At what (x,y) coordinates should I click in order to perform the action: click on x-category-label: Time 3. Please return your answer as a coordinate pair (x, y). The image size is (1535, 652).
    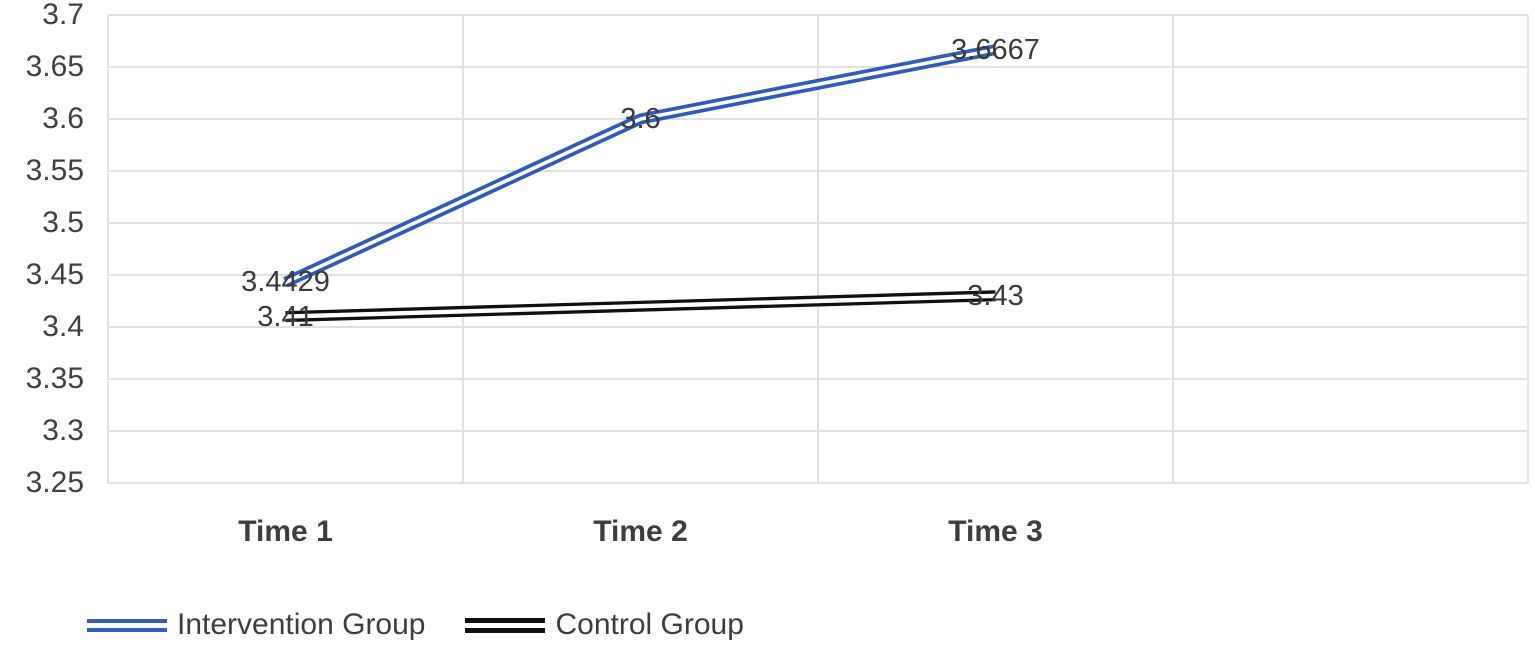
    Looking at the image, I should click on (995, 531).